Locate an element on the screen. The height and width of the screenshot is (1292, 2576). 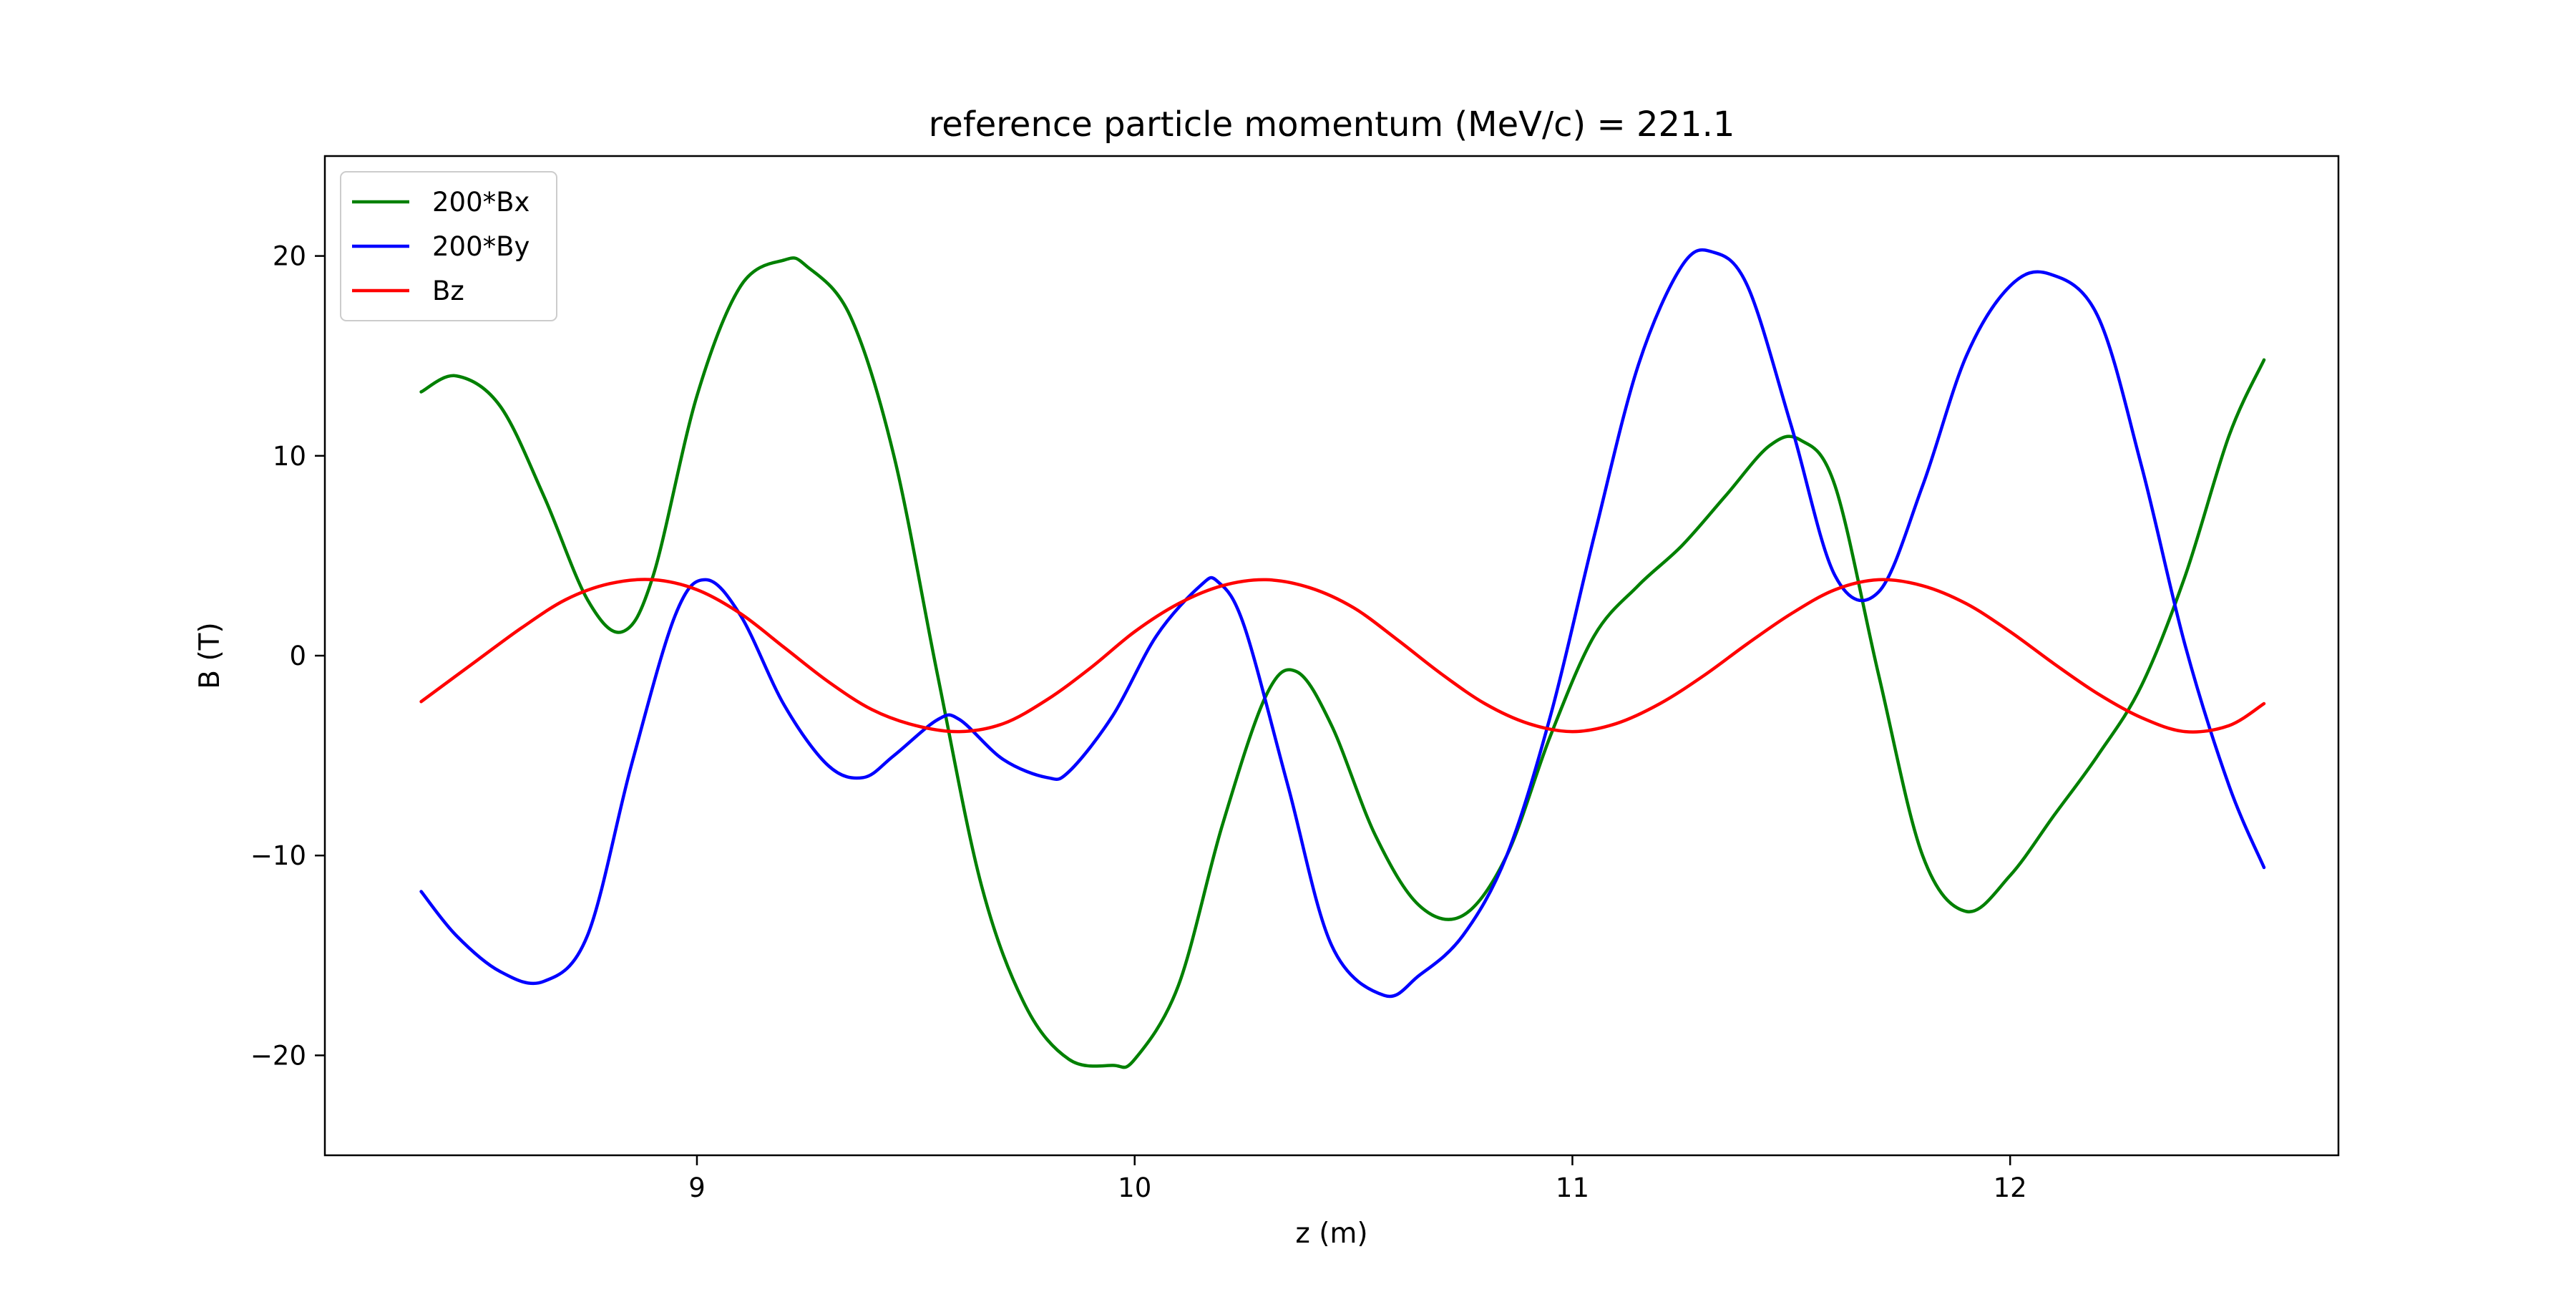
x-tick-label-2: 11 is located at coordinates (1572, 1187).